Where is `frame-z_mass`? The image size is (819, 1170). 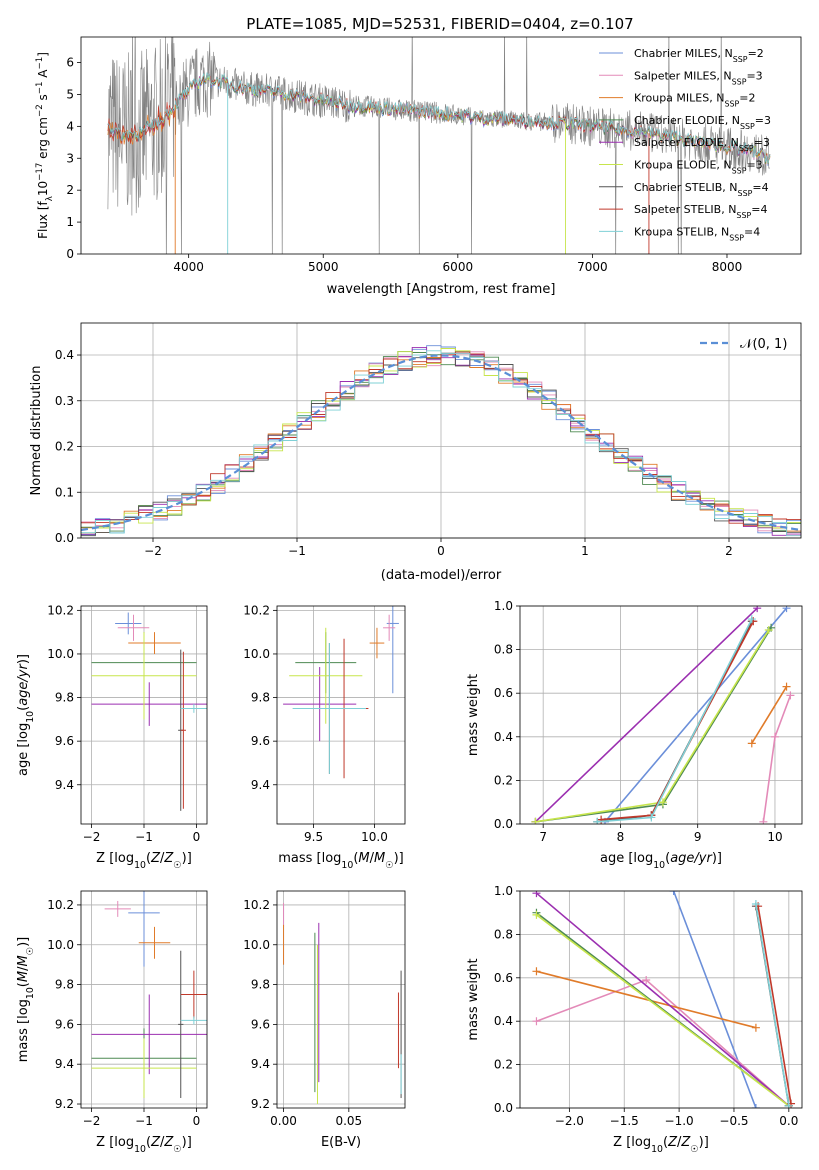 frame-z_mass is located at coordinates (144, 999).